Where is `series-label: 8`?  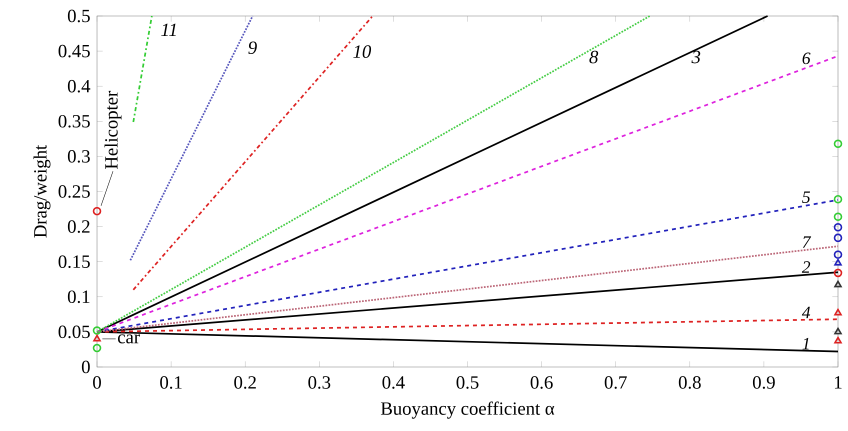 series-label: 8 is located at coordinates (593, 57).